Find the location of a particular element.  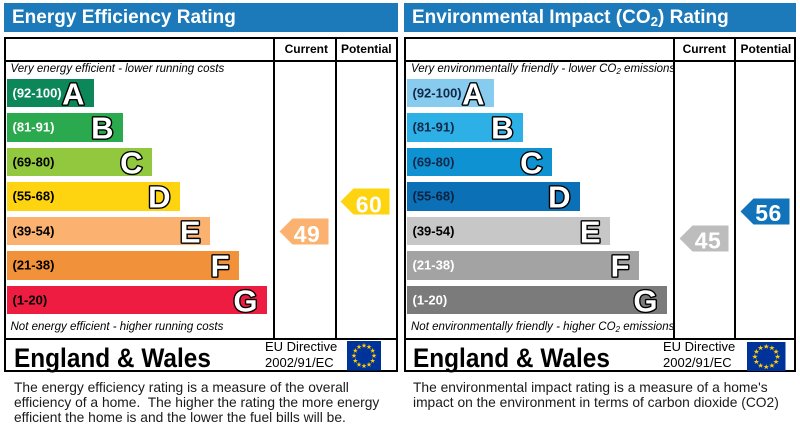

svg-text: 60 is located at coordinates (368, 203).